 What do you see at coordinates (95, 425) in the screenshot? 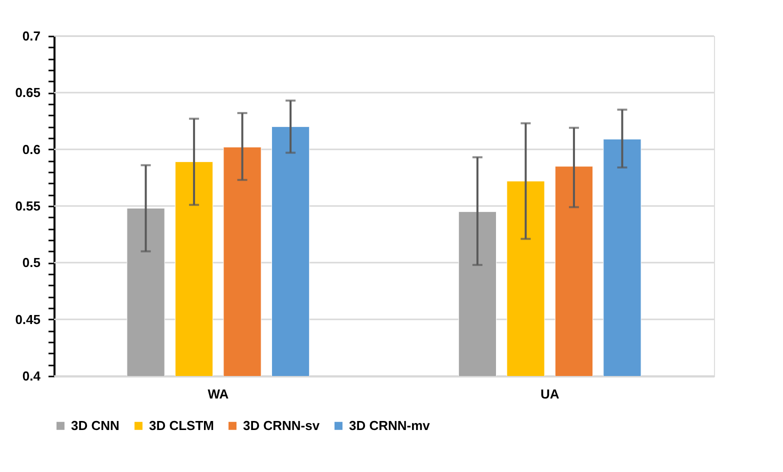
I see `legend-label: 3D CNN` at bounding box center [95, 425].